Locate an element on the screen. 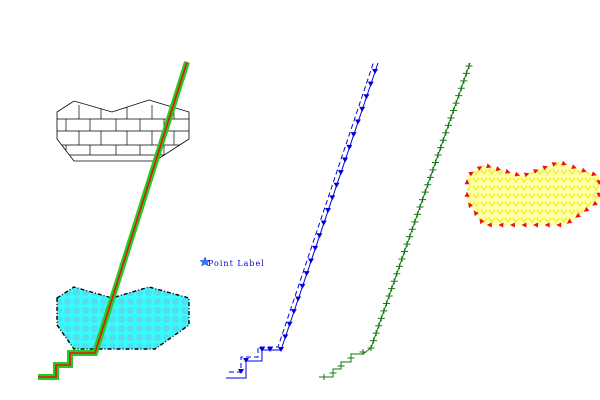 Image resolution: width=600 pixels, height=400 pixels. grid-polygon is located at coordinates (123, 130).